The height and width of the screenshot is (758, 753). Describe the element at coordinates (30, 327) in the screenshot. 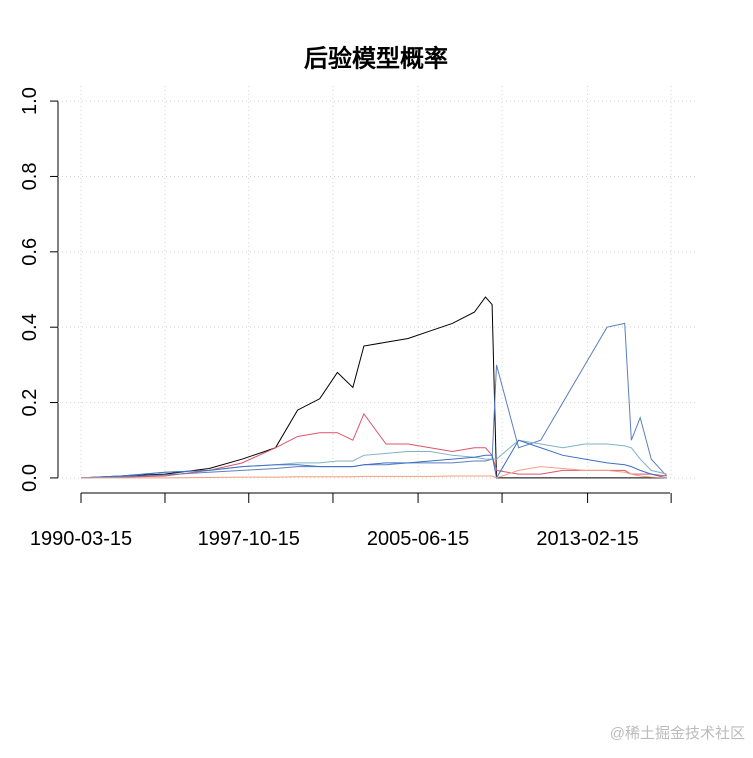

I see `y-tick-label: 0.4` at that location.